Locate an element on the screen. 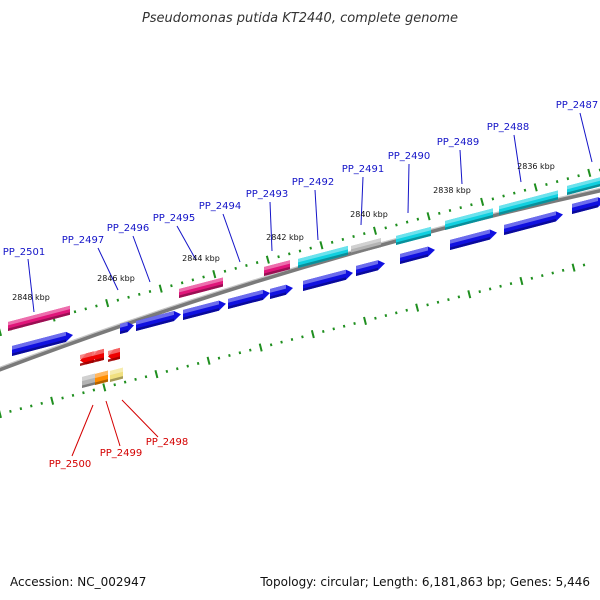 The height and width of the screenshot is (600, 600). accession-text: Accession: NC_002947 is located at coordinates (78, 582).